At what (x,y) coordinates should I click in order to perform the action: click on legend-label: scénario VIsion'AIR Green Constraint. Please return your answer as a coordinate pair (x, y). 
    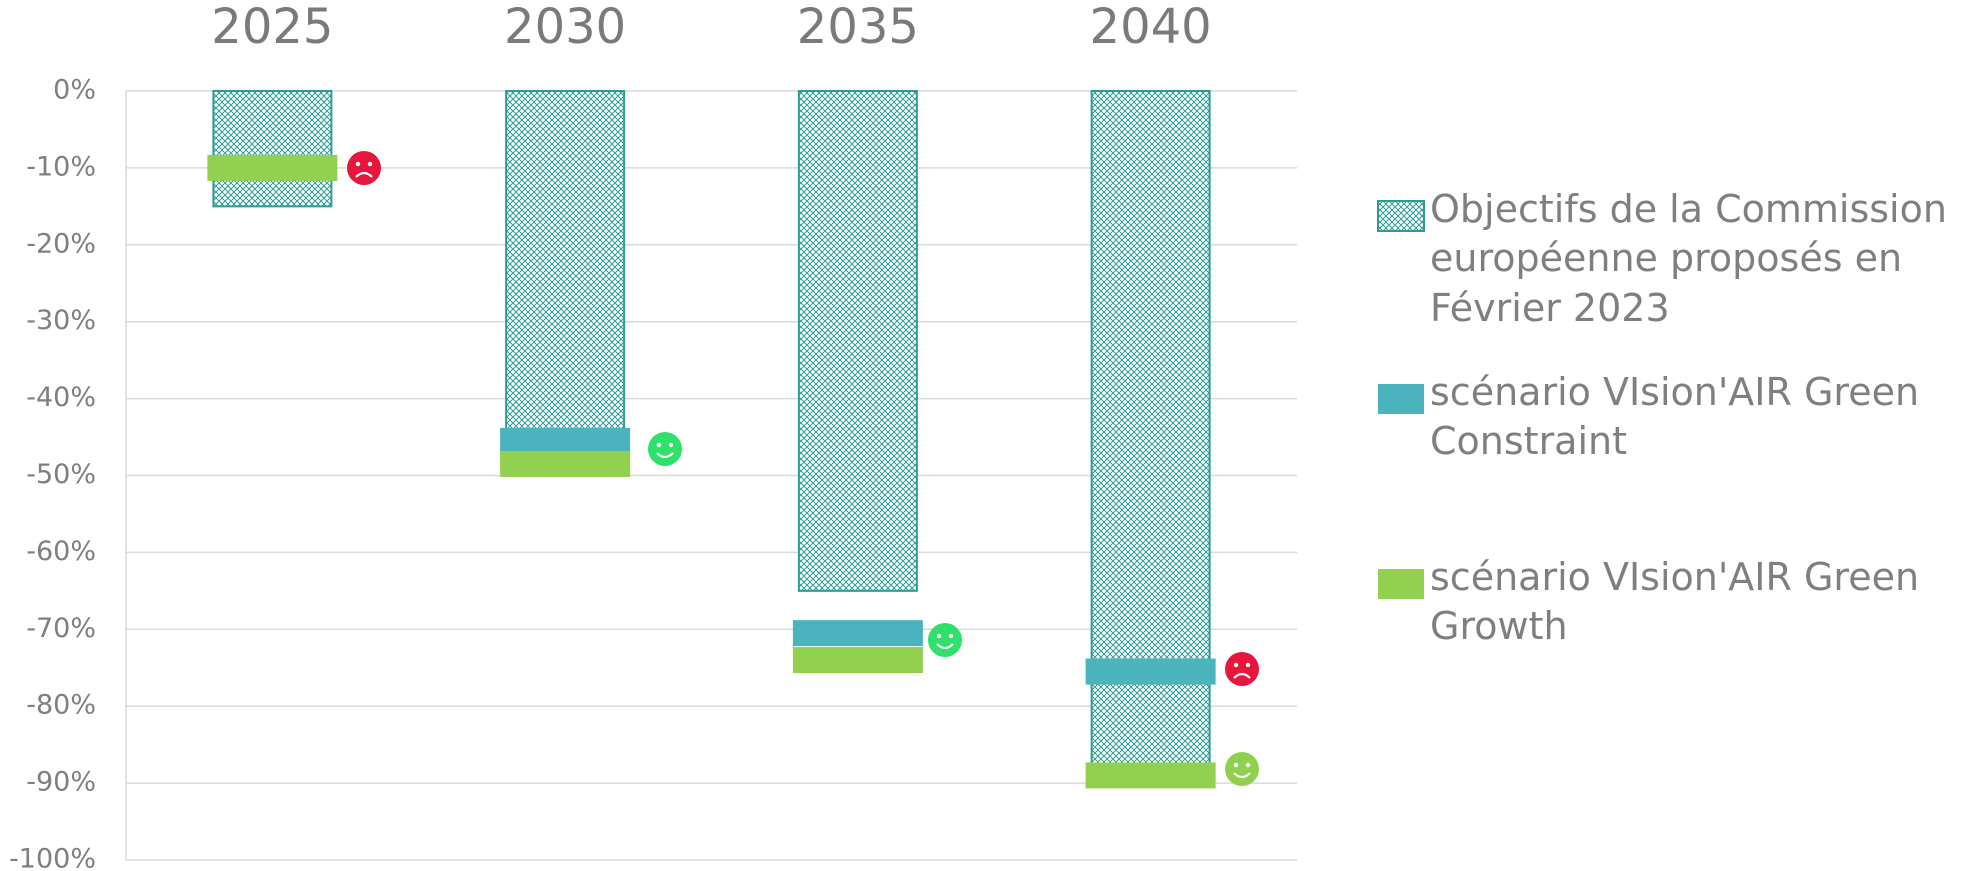
    Looking at the image, I should click on (1675, 417).